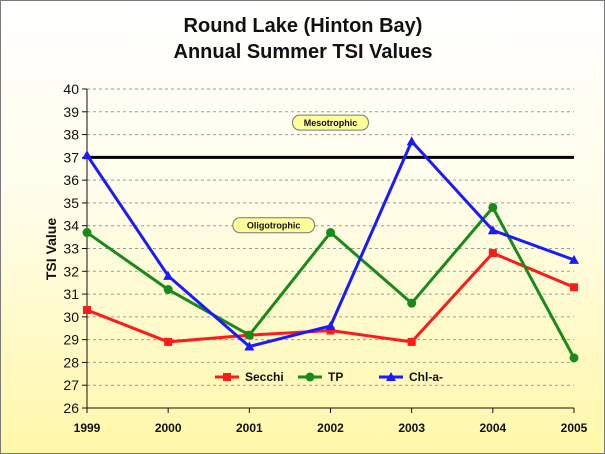 The width and height of the screenshot is (605, 454). I want to click on legend-label: Secchi, so click(264, 377).